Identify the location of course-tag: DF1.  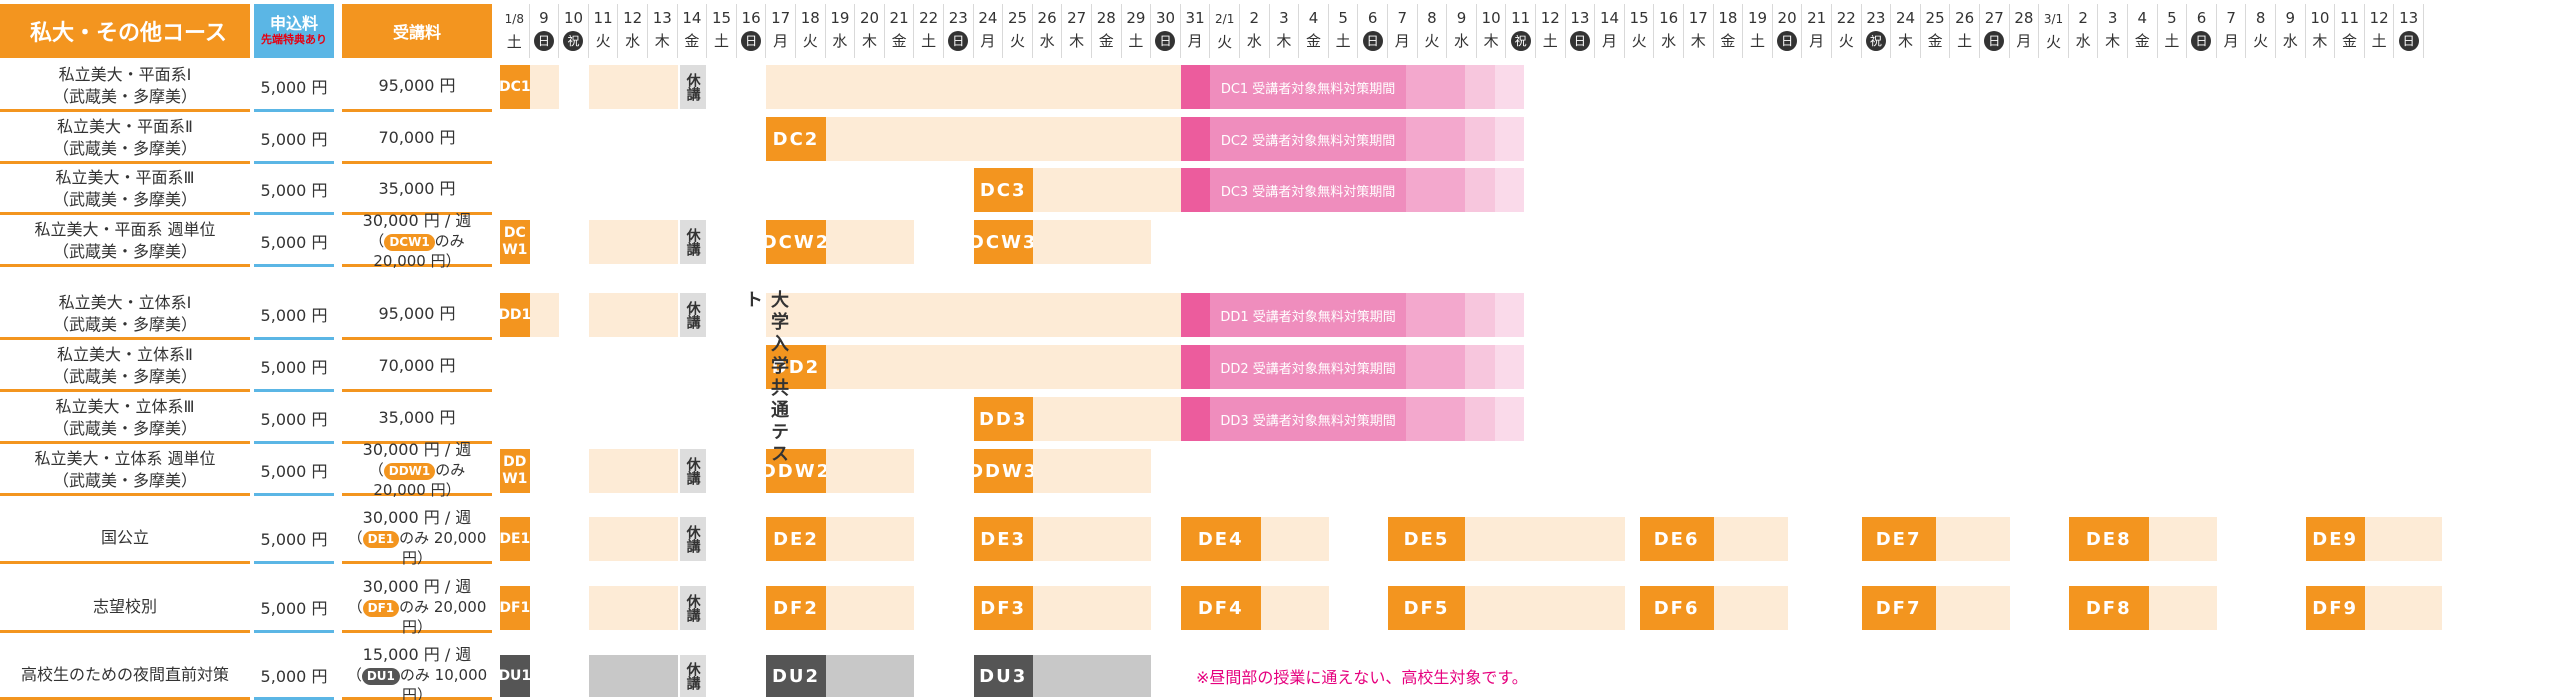
(381, 608).